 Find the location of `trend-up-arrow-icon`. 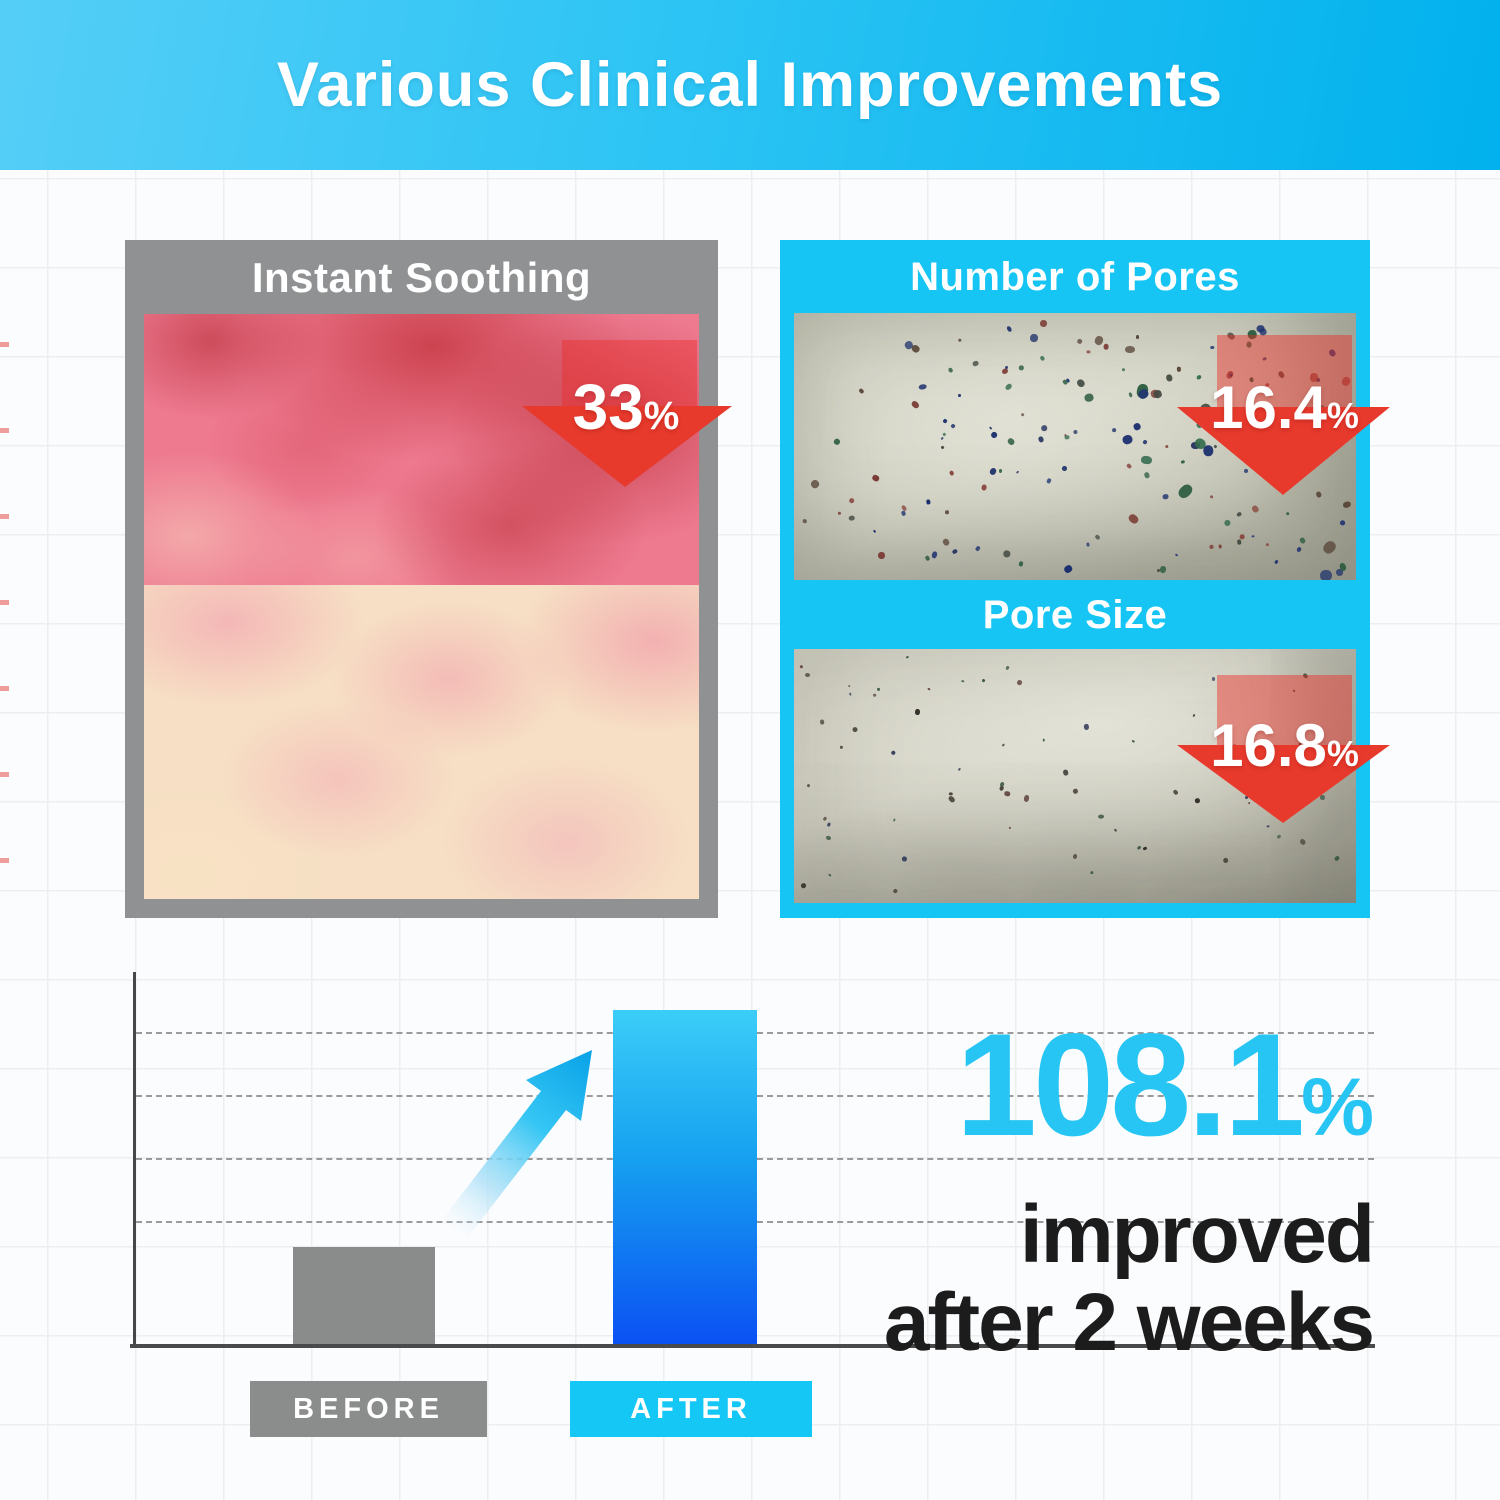

trend-up-arrow-icon is located at coordinates (517, 1143).